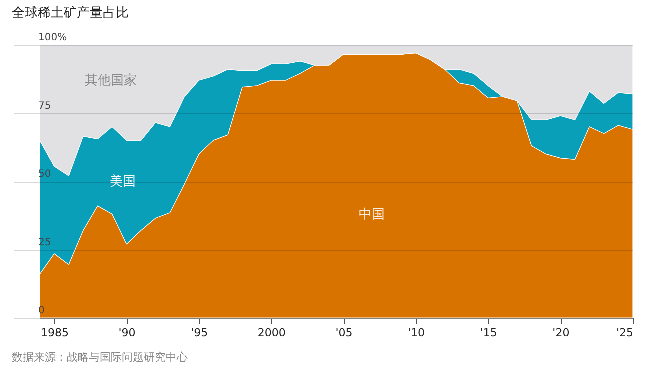 The width and height of the screenshot is (650, 371). Describe the element at coordinates (127, 333) in the screenshot. I see `x-tick-label: '90` at that location.